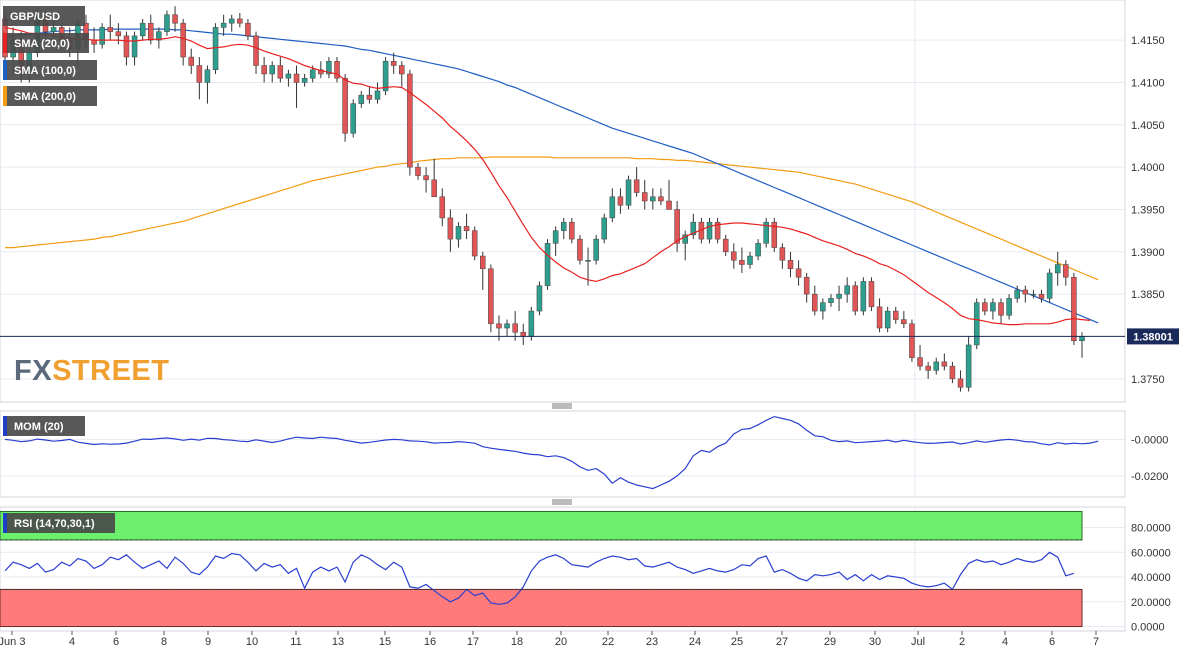 The image size is (1196, 652). I want to click on rsi-label-box, so click(59, 523).